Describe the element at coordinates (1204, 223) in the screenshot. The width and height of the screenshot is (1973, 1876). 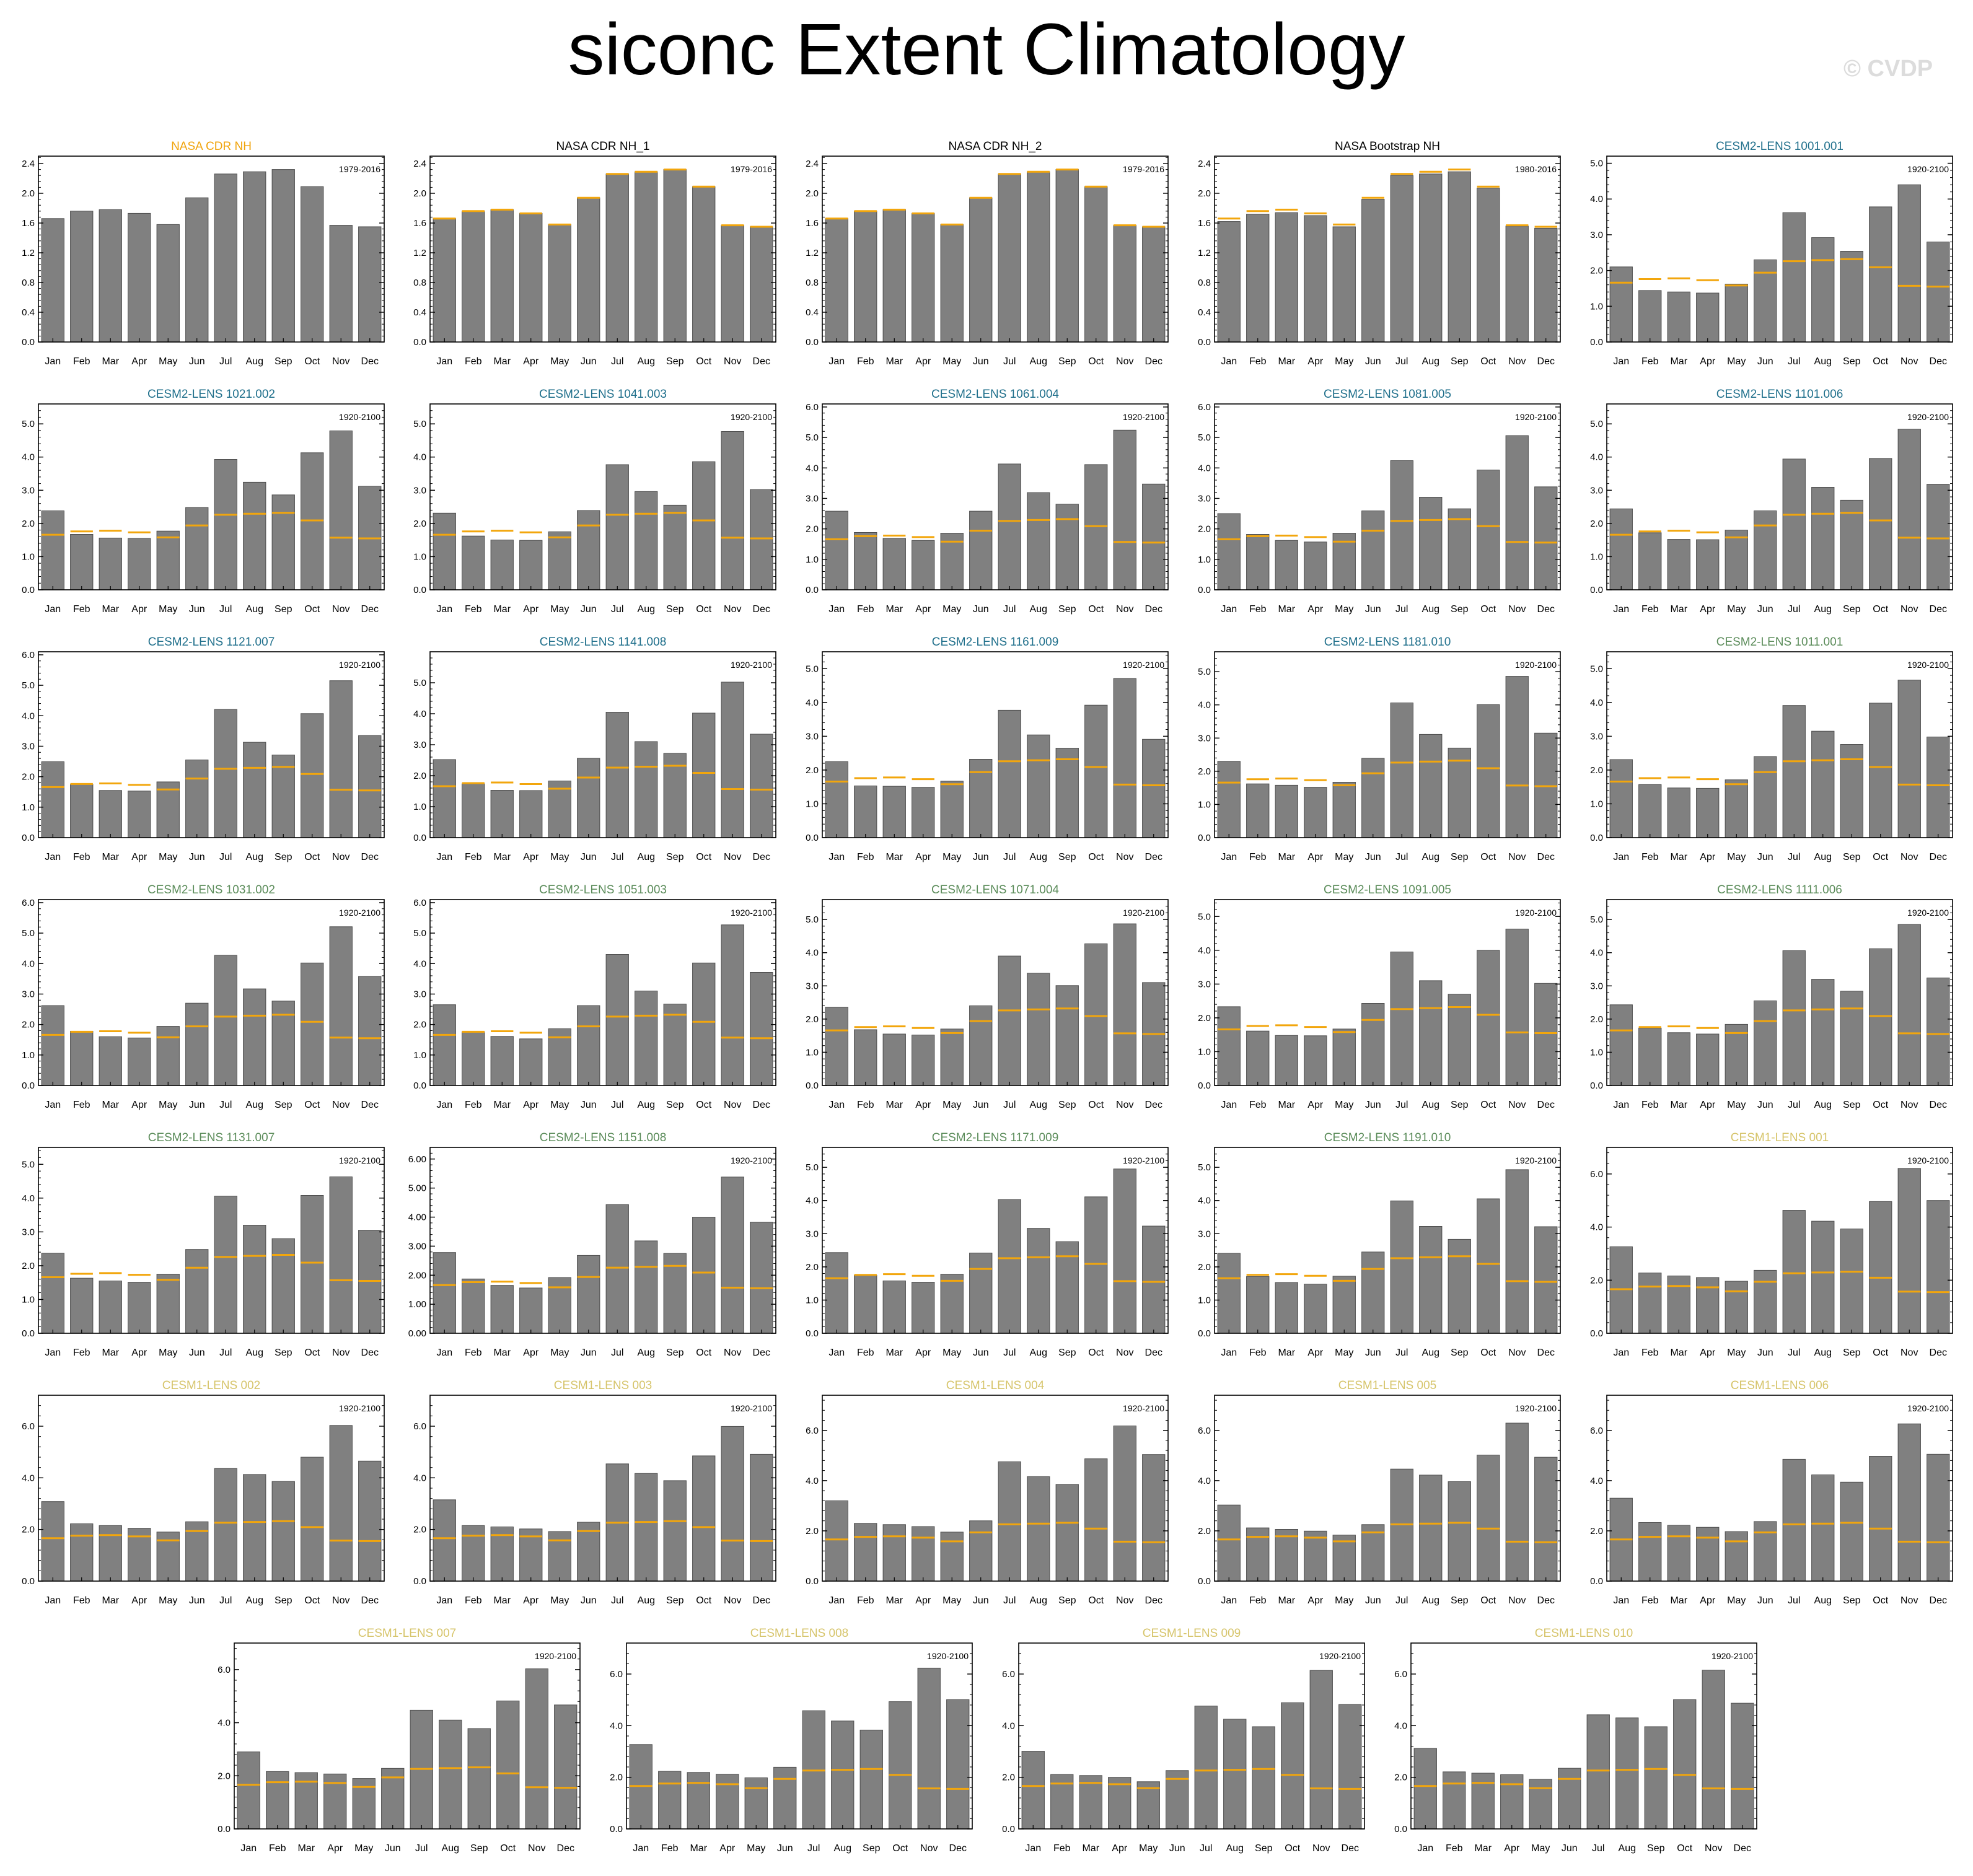
I see `y-tick-label: 1.6` at that location.